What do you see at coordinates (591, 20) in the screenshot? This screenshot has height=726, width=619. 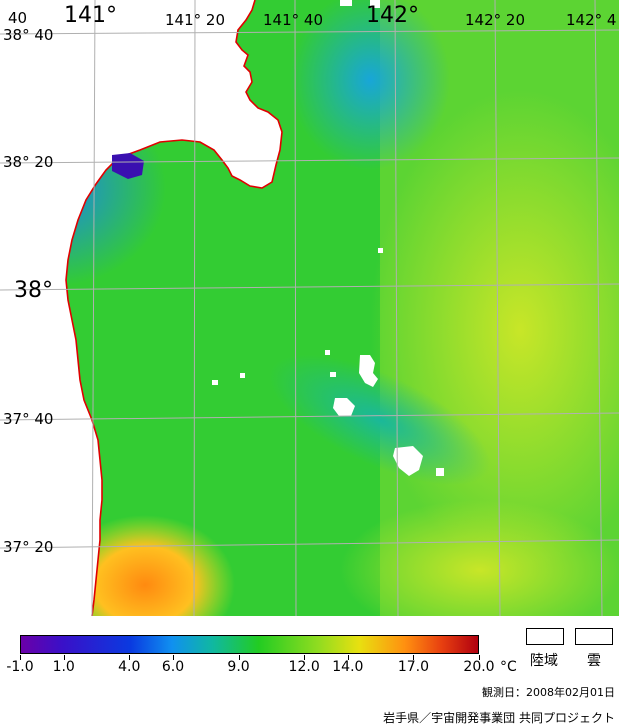 I see `lon-label-142-40: 142° 4` at bounding box center [591, 20].